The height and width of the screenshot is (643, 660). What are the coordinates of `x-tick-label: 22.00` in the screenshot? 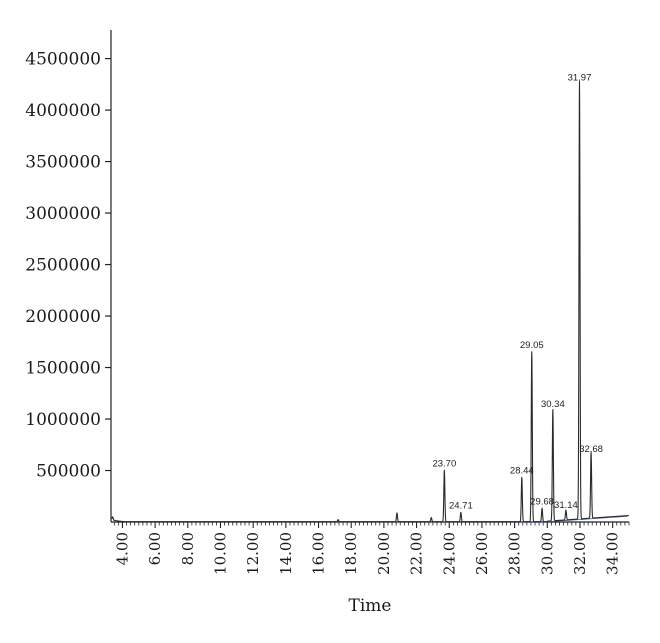 It's located at (417, 553).